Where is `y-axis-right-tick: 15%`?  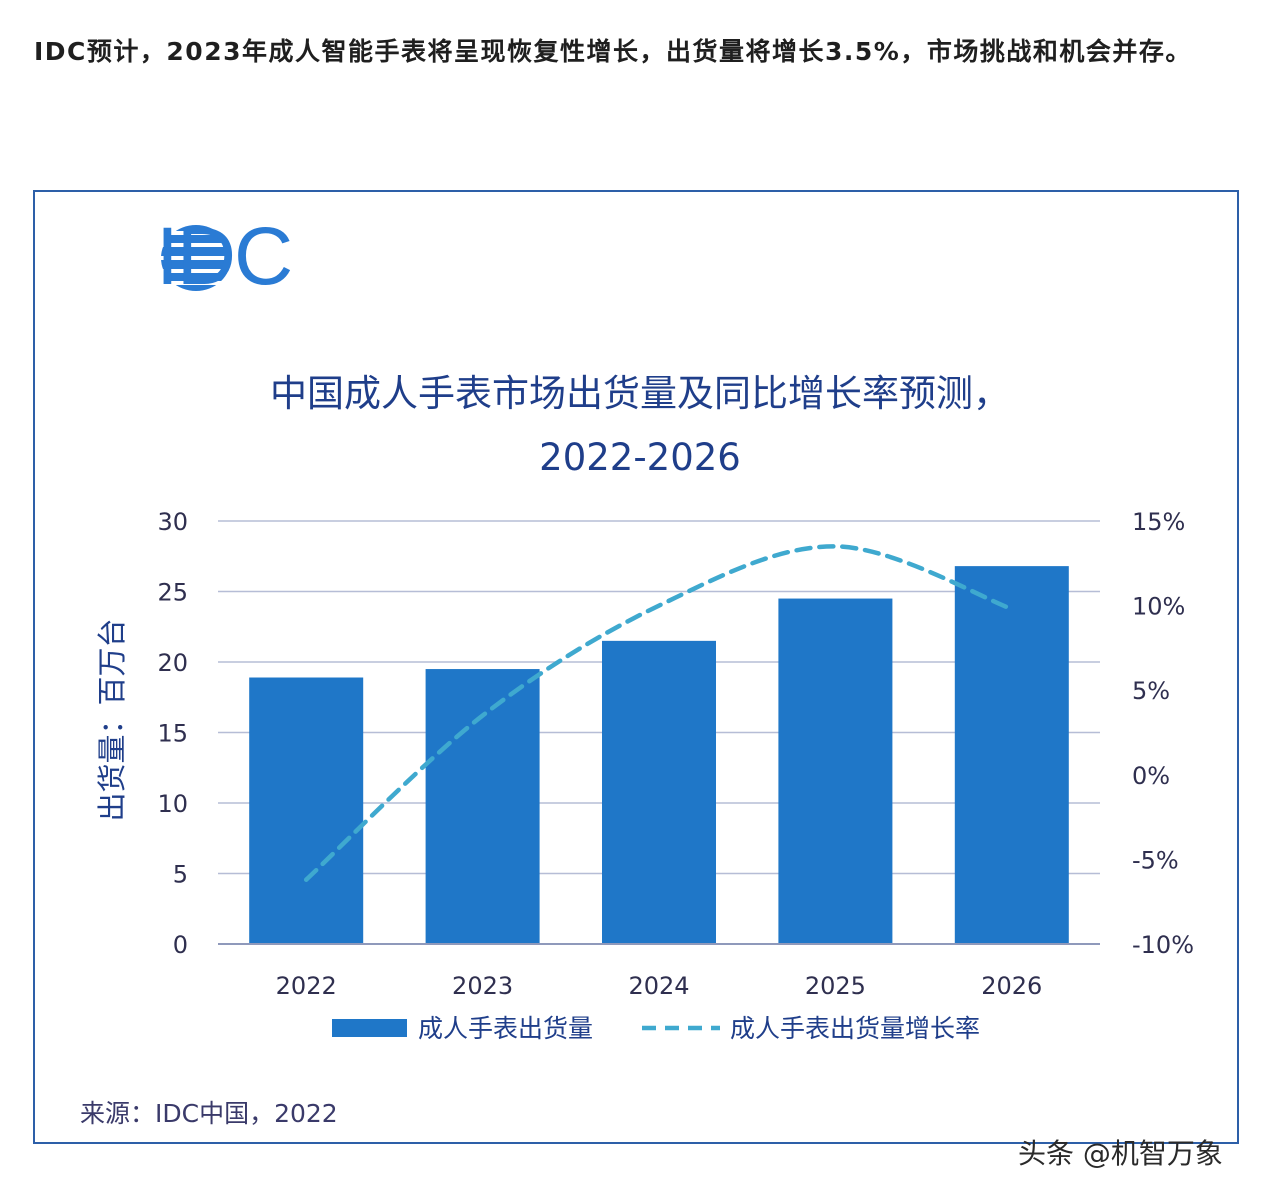
y-axis-right-tick: 15% is located at coordinates (1158, 522).